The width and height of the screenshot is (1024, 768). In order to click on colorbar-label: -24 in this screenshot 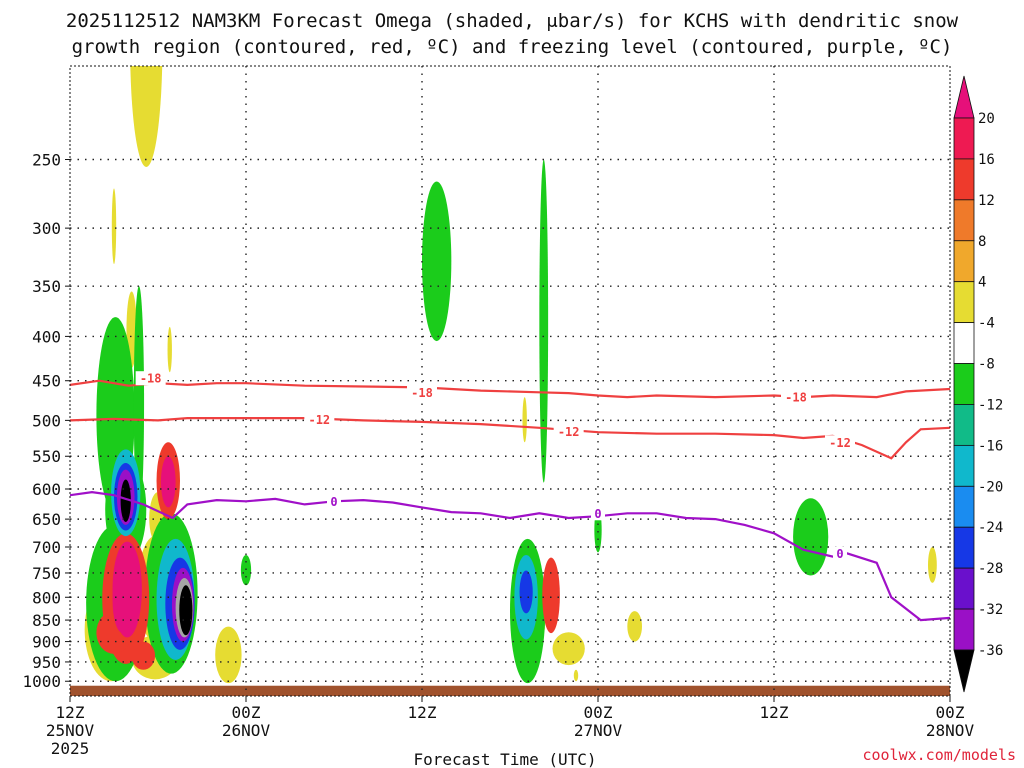, I will do `click(990, 528)`.